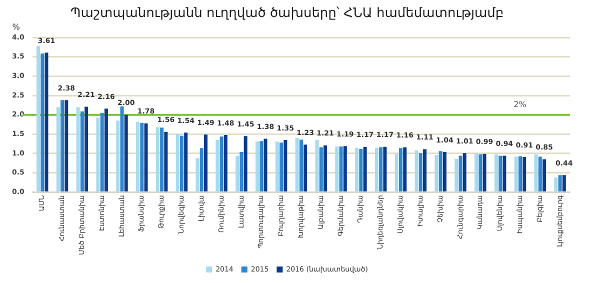 This screenshot has width=600, height=283. Describe the element at coordinates (16, 27) in the screenshot. I see `y-axis-title: %` at that location.